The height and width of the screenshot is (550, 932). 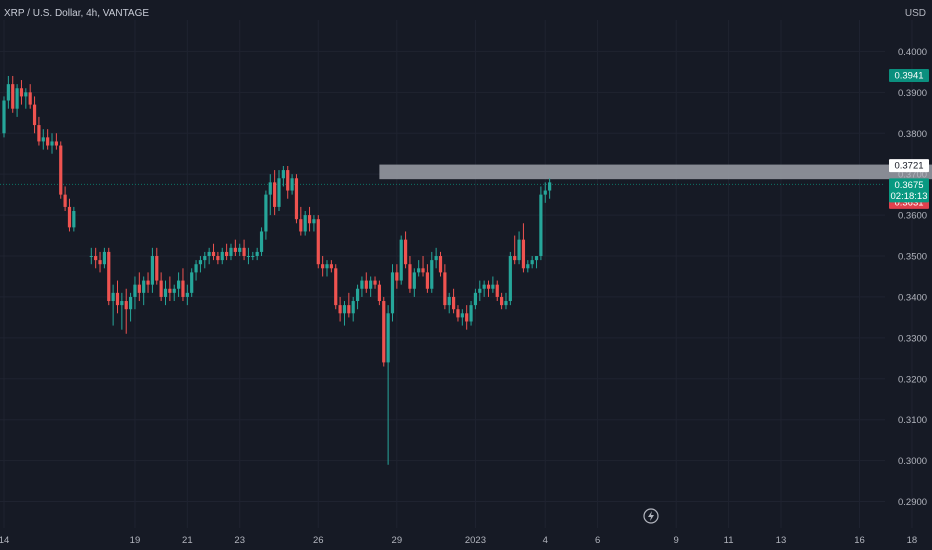 I want to click on x-tick-label: 29, so click(x=397, y=540).